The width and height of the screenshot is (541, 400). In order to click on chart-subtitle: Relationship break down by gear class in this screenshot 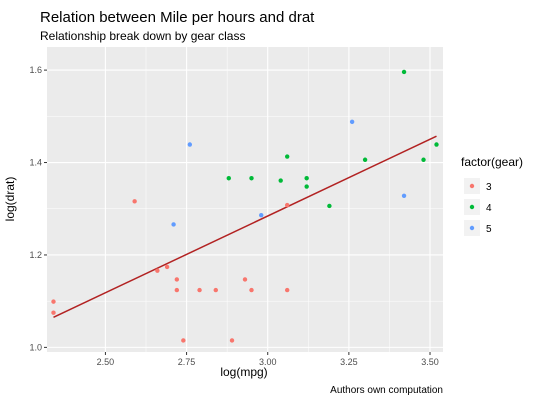, I will do `click(142, 36)`.